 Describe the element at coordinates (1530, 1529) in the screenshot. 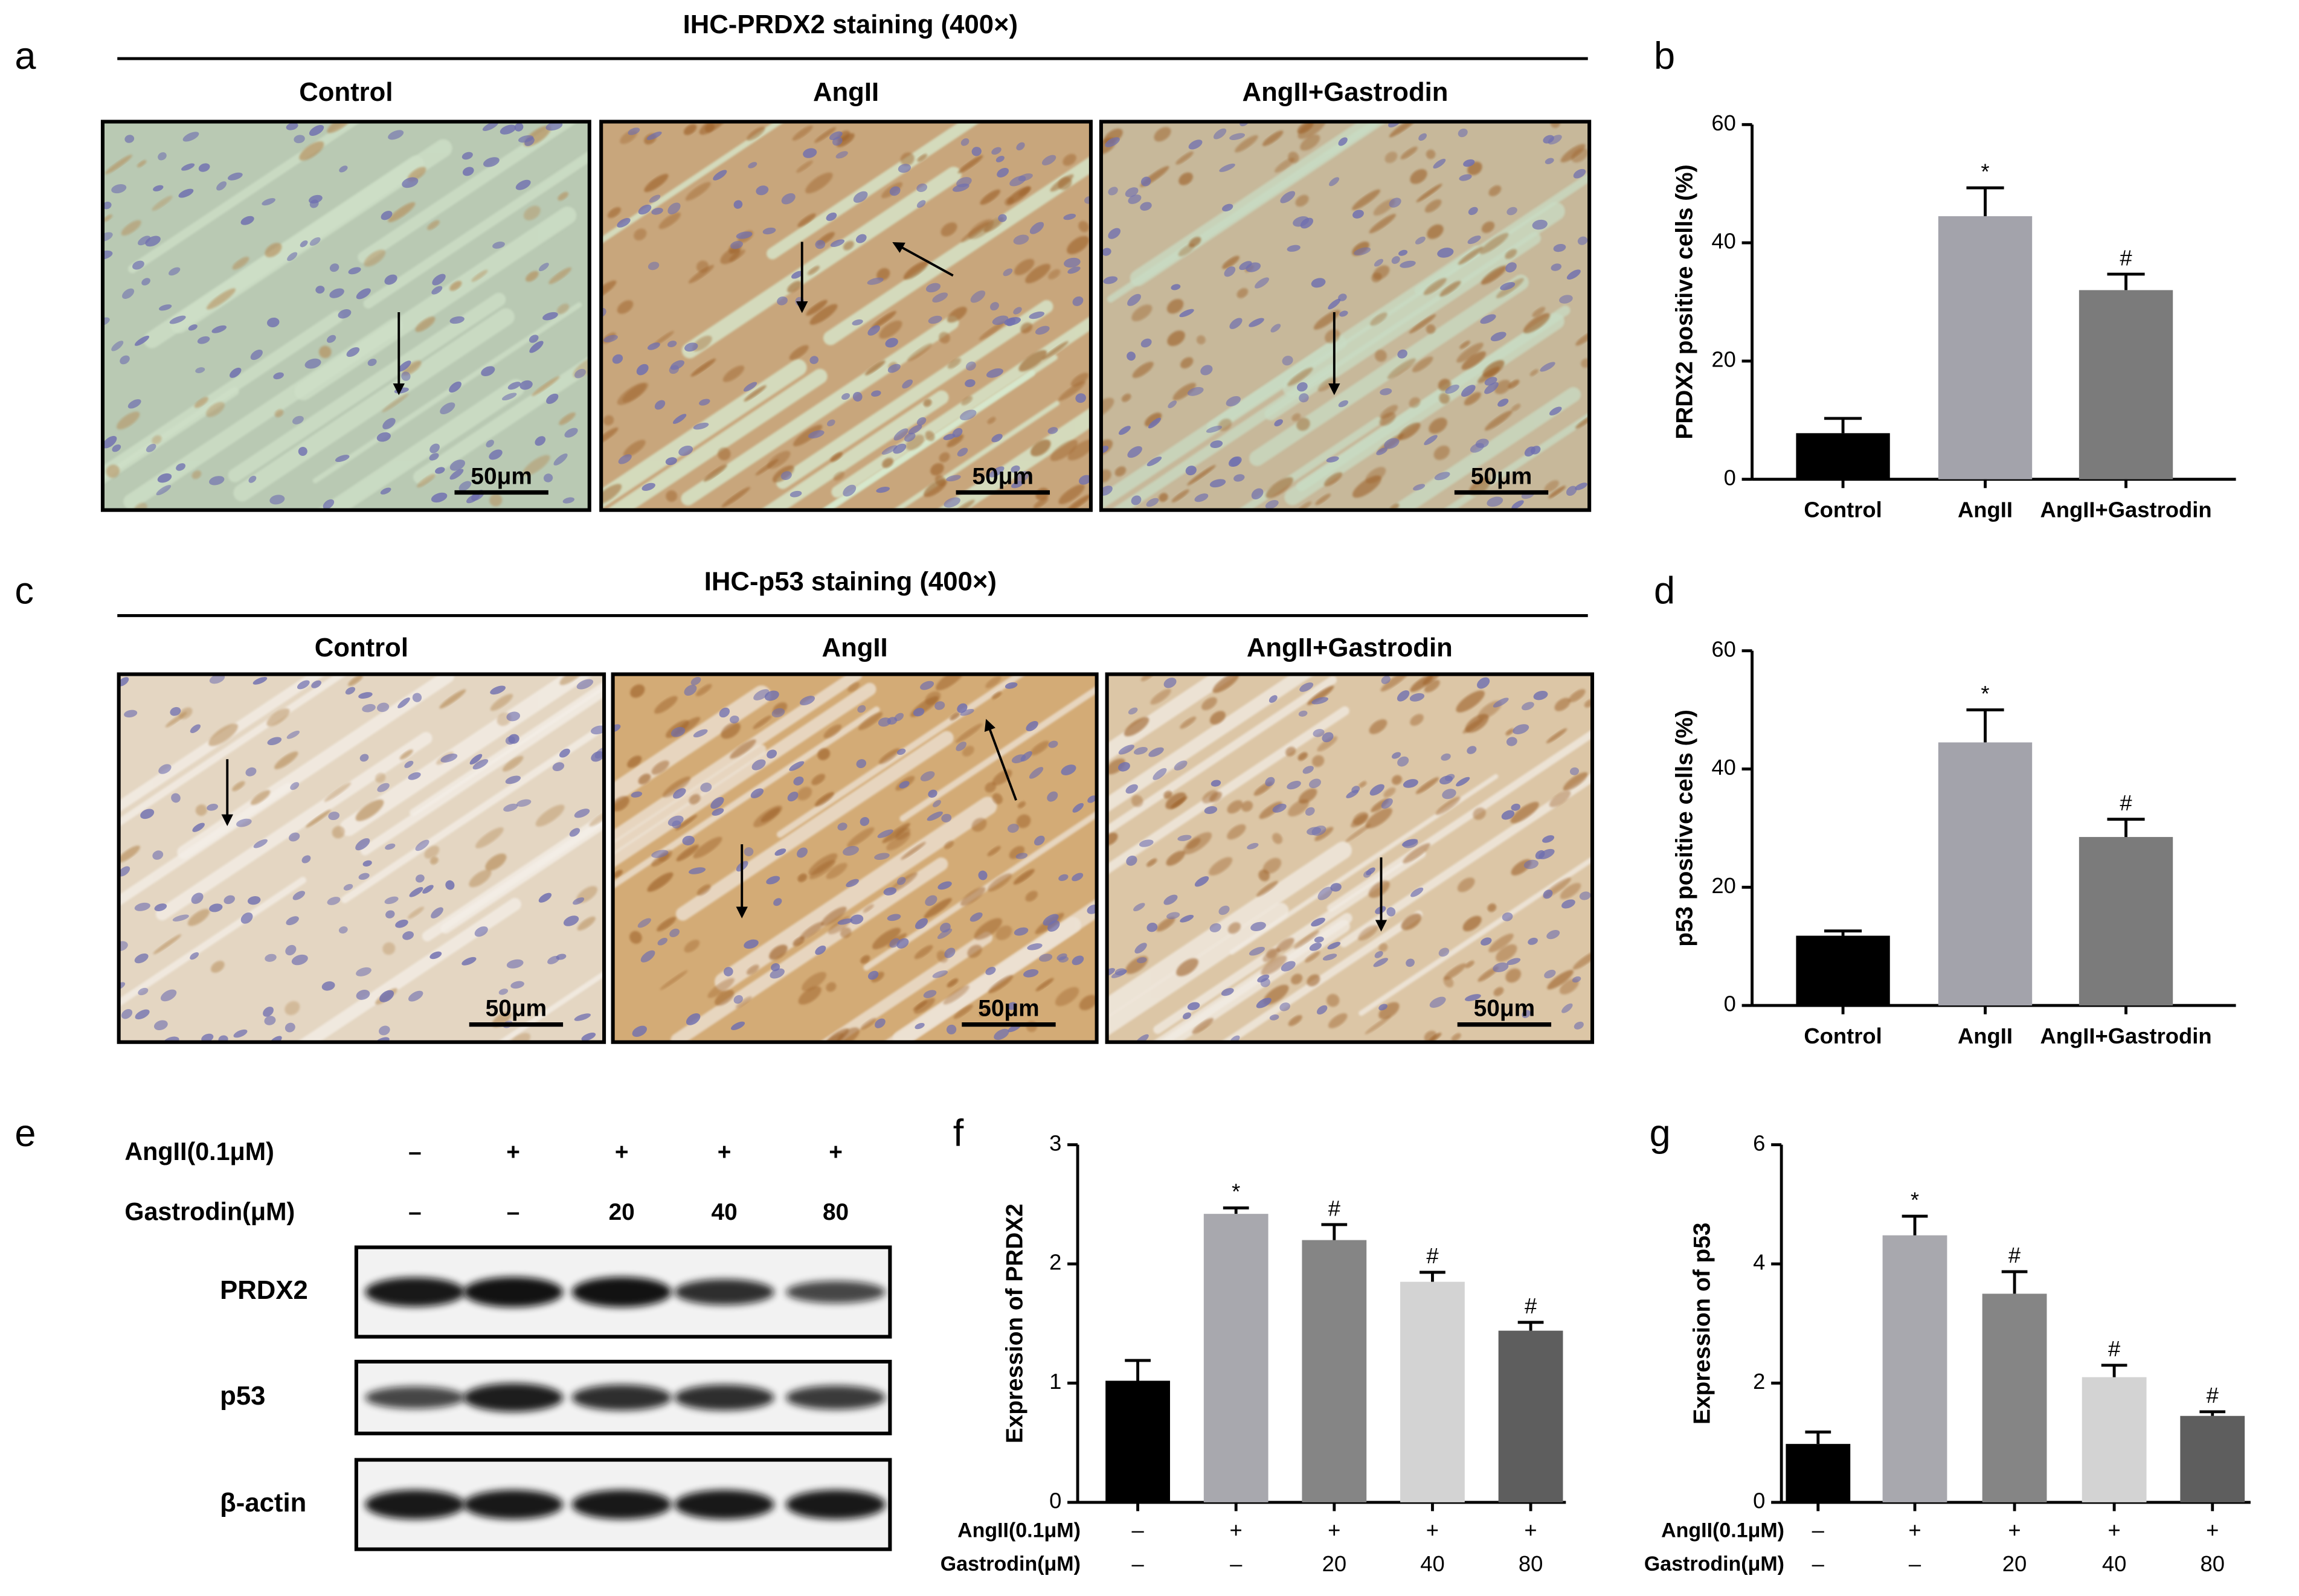

I see `x-row-mark: +` at that location.